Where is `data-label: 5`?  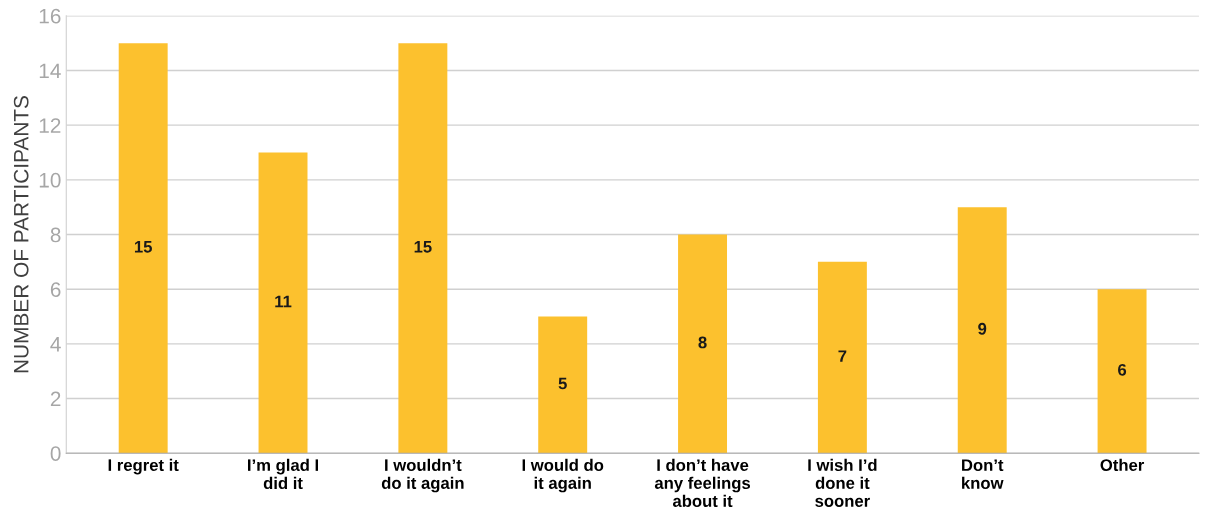 data-label: 5 is located at coordinates (562, 383).